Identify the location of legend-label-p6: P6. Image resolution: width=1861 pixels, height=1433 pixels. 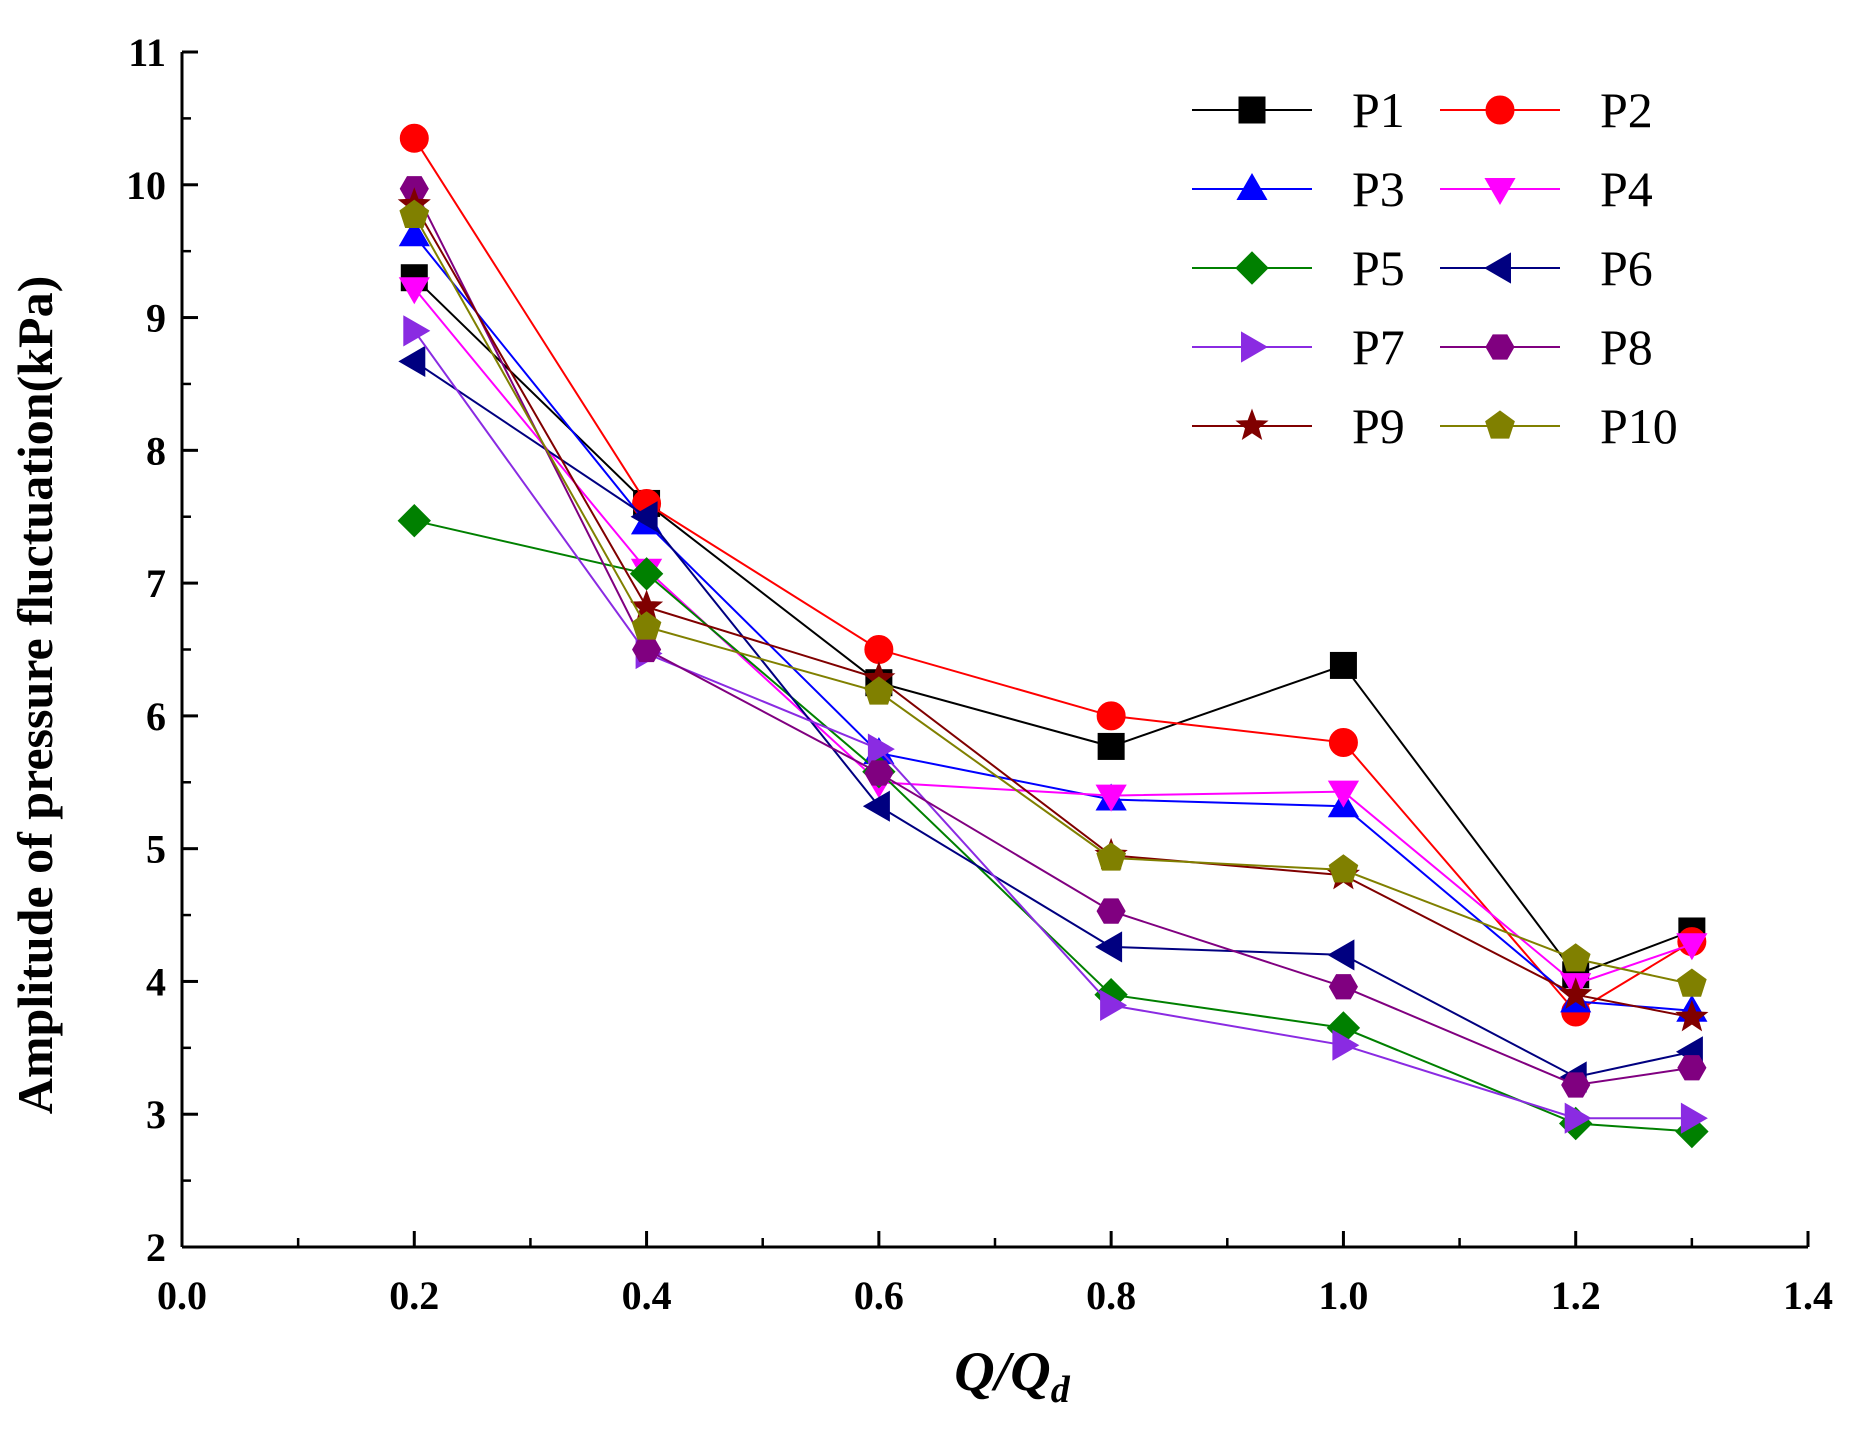
(1626, 268).